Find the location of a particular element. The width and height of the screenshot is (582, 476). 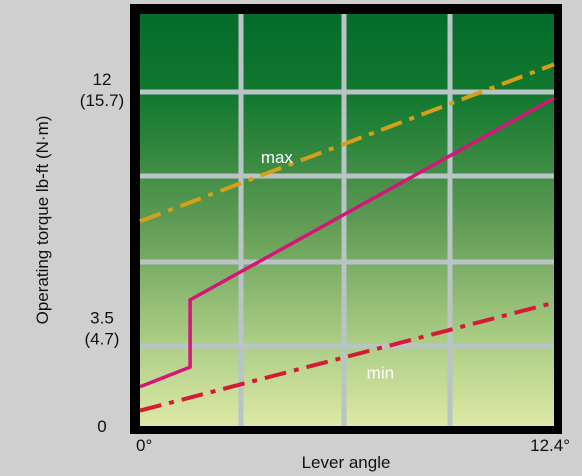

y-tick-label: 12 is located at coordinates (102, 79).